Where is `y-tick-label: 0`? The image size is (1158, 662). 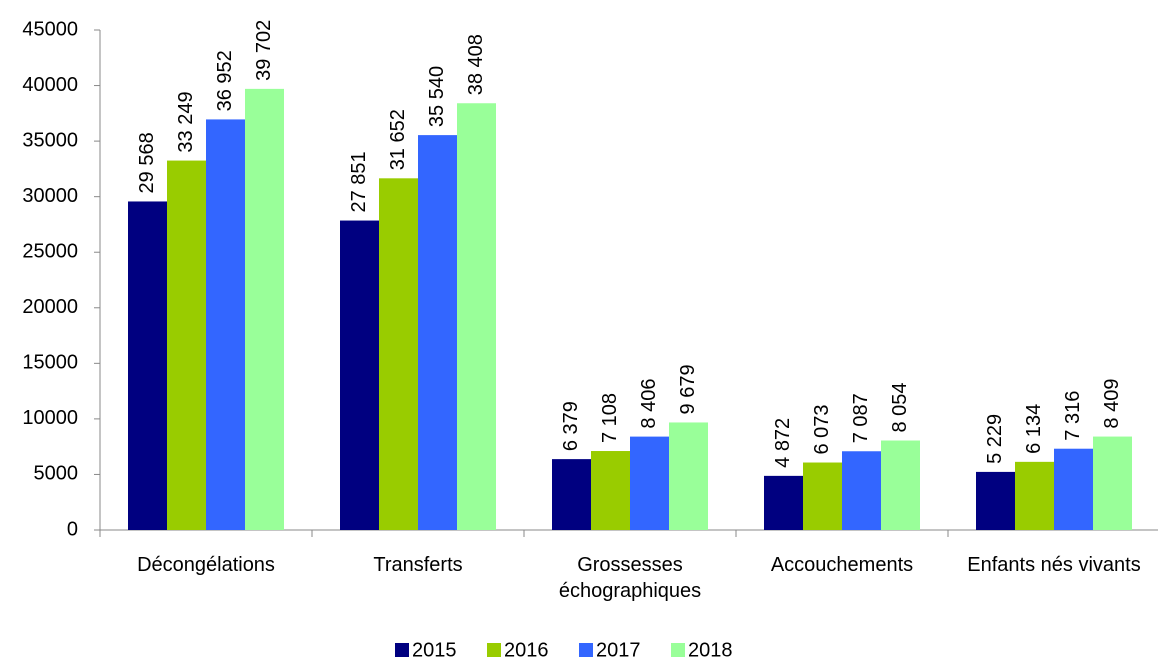
y-tick-label: 0 is located at coordinates (72, 529).